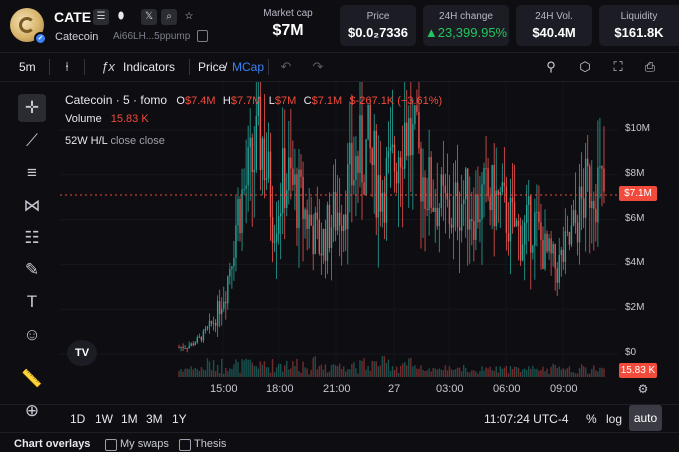 The height and width of the screenshot is (452, 679). What do you see at coordinates (32, 334) in the screenshot?
I see `emoji-icon: ☺` at bounding box center [32, 334].